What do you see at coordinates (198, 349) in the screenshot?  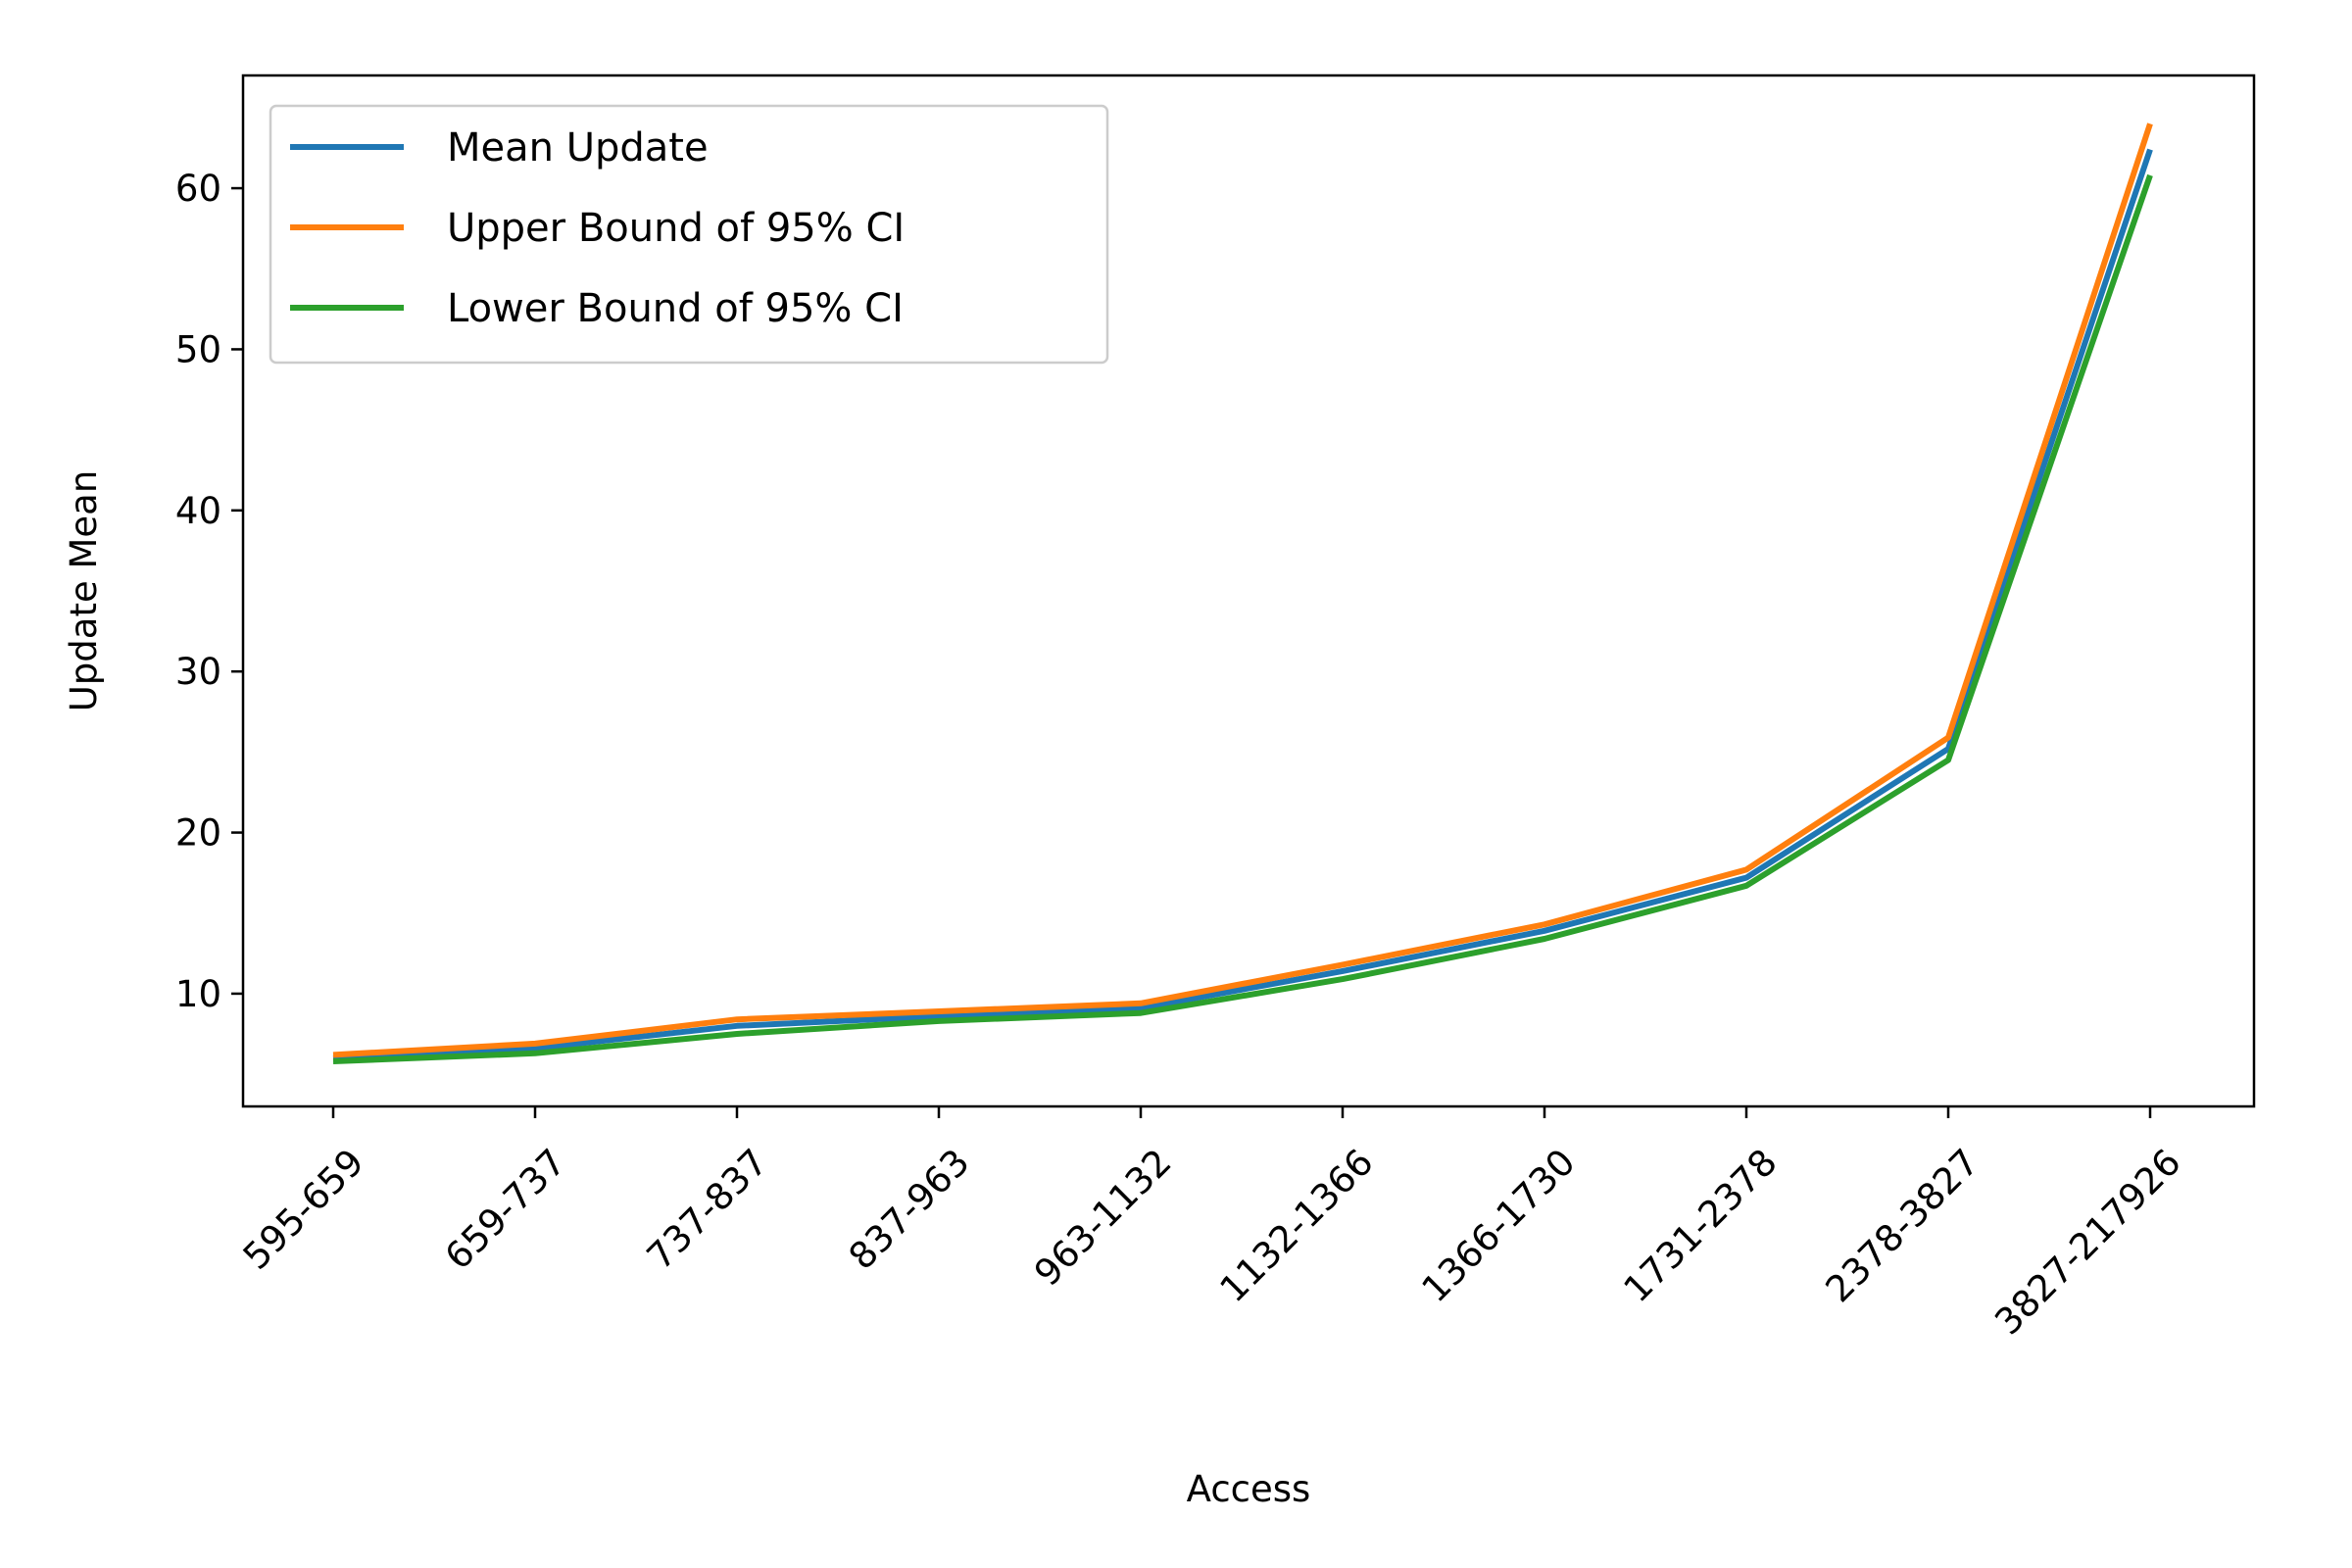 I see `y-tick-label: 50` at bounding box center [198, 349].